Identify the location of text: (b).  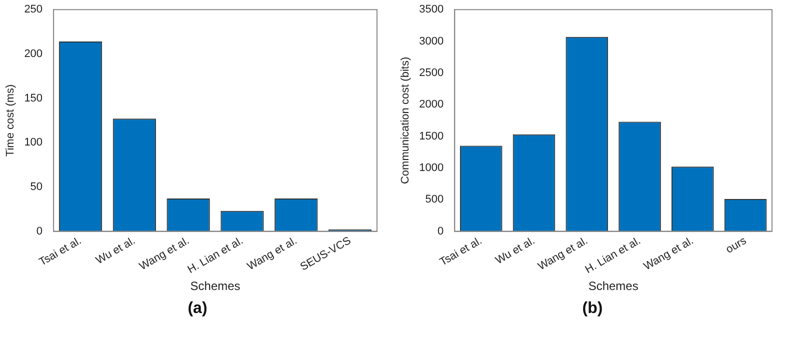
(592, 309).